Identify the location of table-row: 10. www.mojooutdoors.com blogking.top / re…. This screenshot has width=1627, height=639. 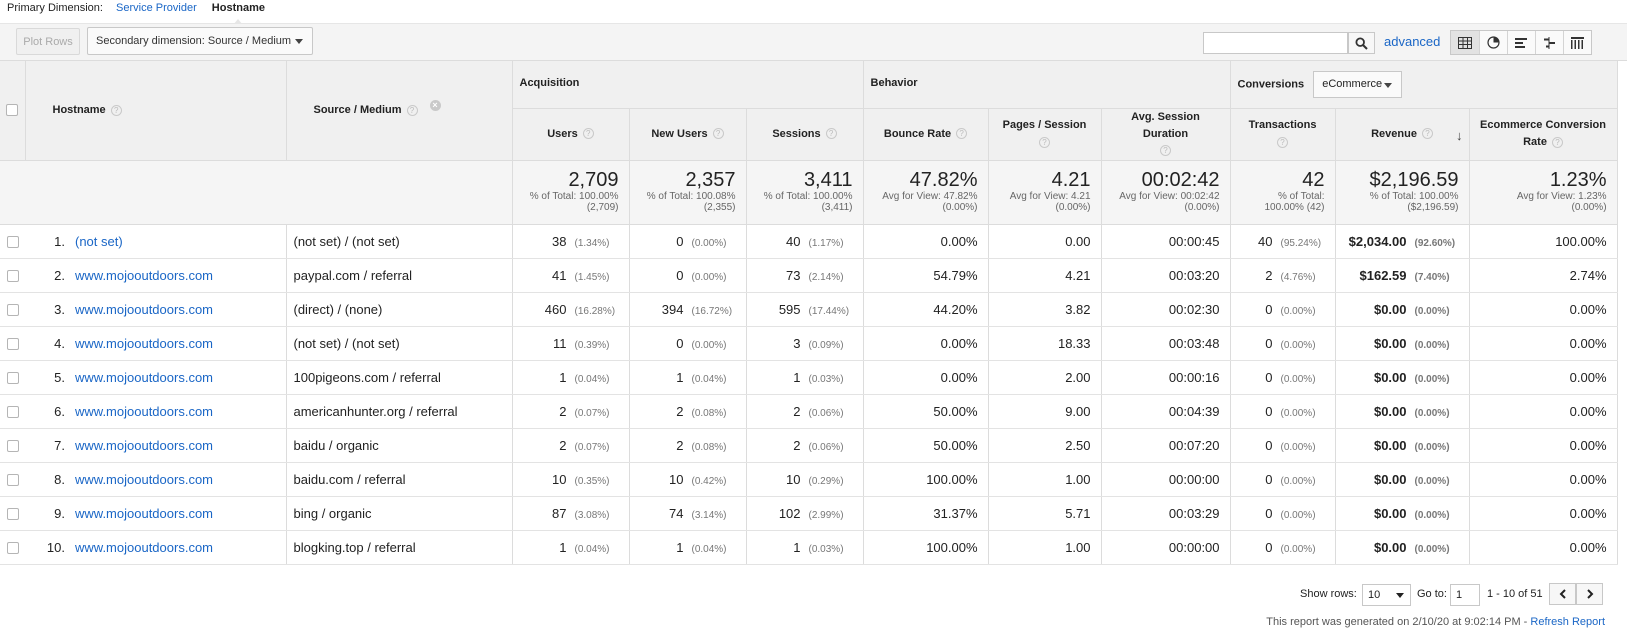
(809, 547).